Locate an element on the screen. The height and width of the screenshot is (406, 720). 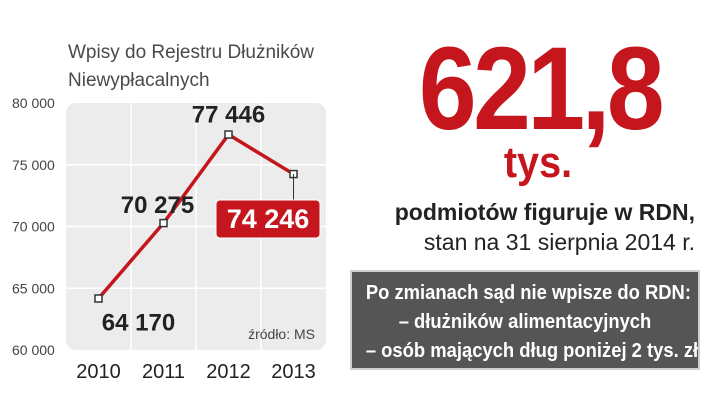
x-tick-label: 2011 is located at coordinates (163, 372).